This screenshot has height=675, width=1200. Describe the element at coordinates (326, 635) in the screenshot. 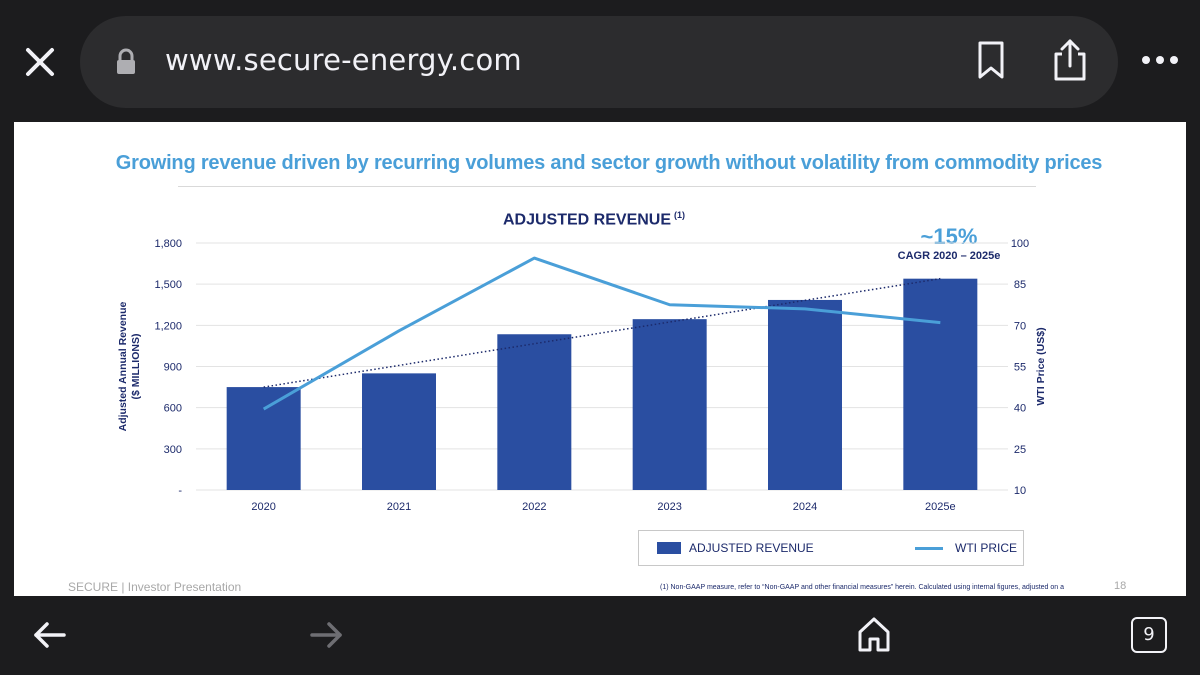

I see `forward-arrow-icon` at that location.